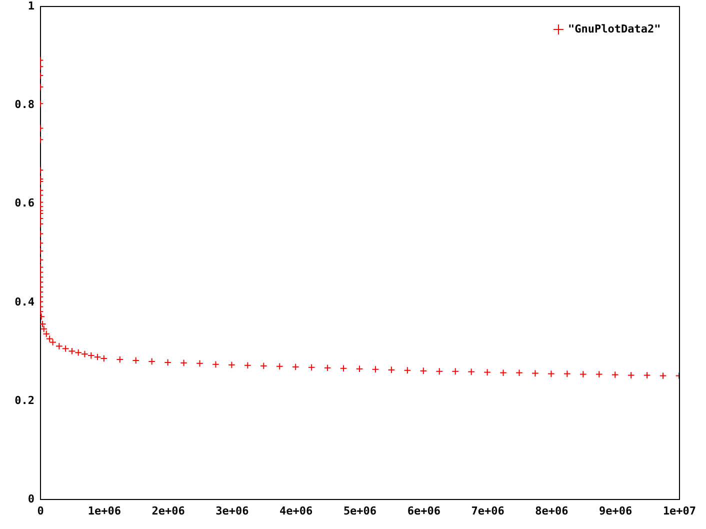 This screenshot has height=529, width=706. What do you see at coordinates (679, 511) in the screenshot?
I see `x-tick-label: 1e+07` at bounding box center [679, 511].